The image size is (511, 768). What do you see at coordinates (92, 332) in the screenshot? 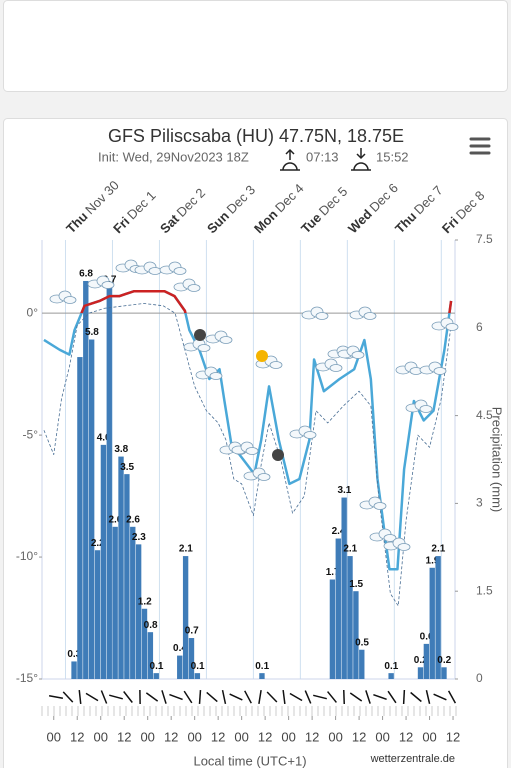
I see `bar-value-label: 5.8` at bounding box center [92, 332].